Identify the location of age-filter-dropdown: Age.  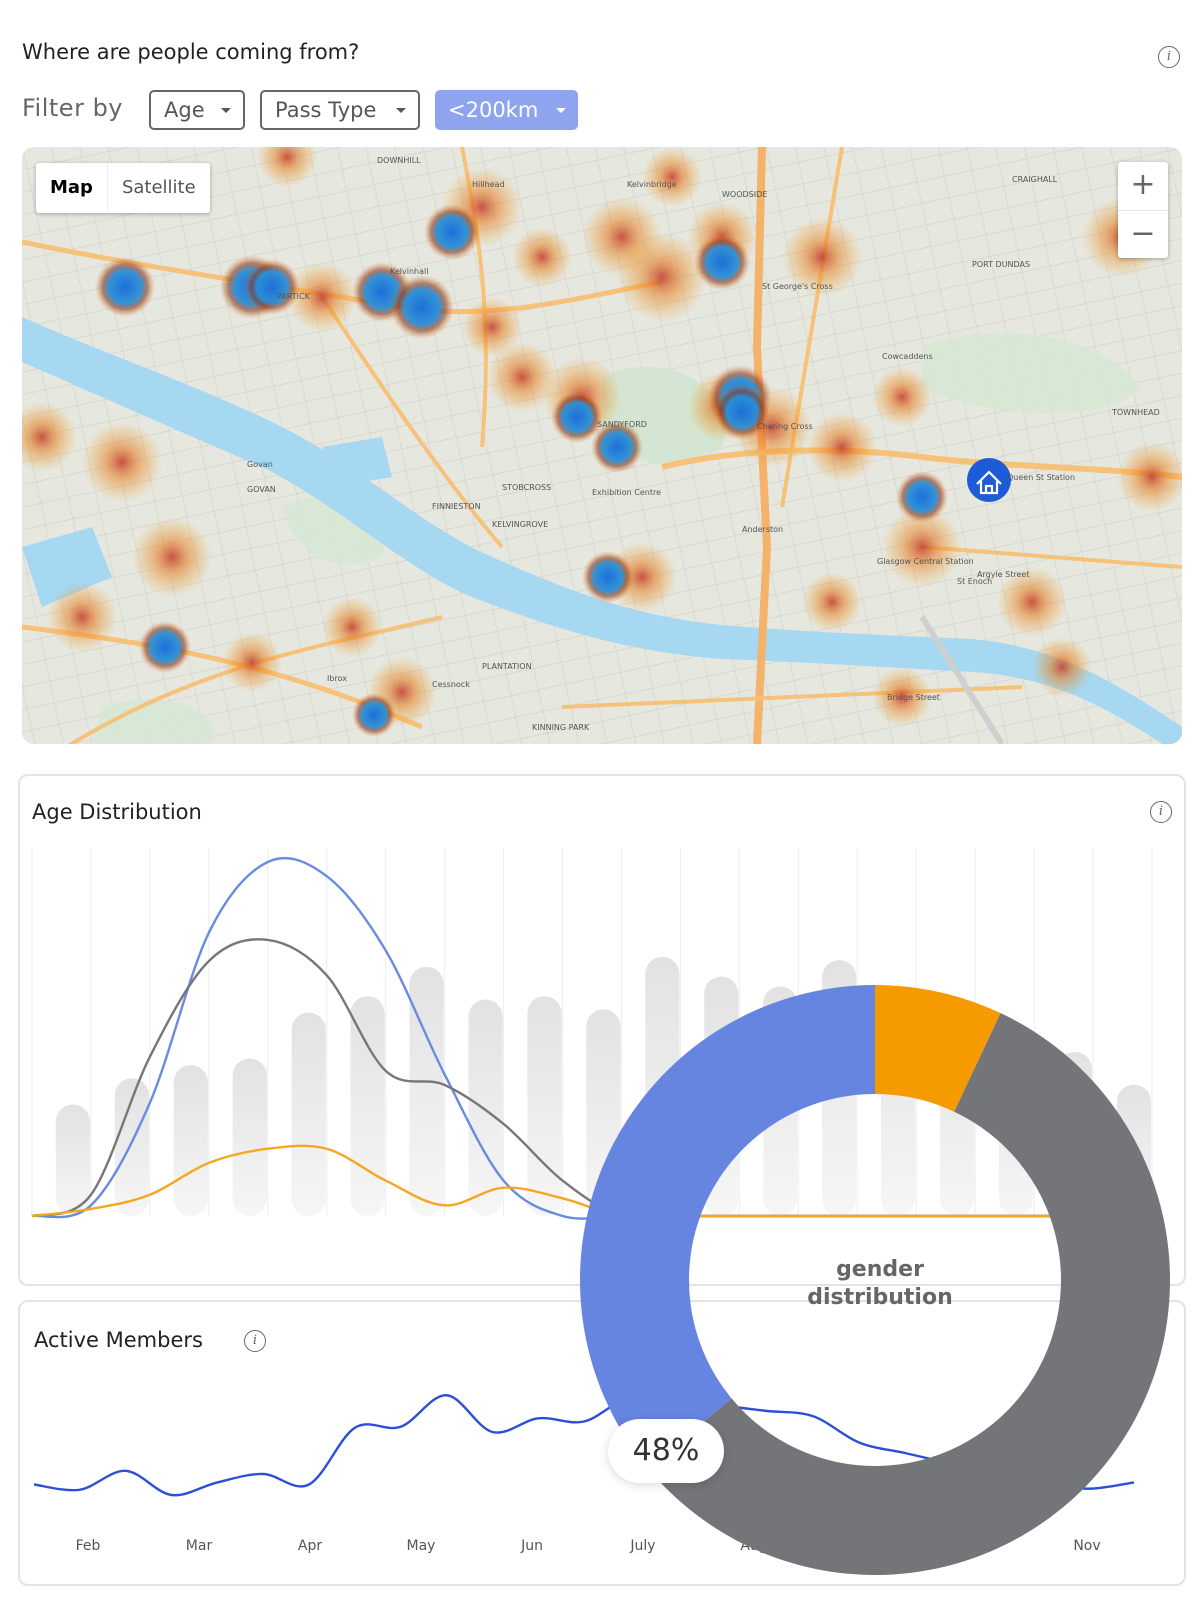
(197, 110).